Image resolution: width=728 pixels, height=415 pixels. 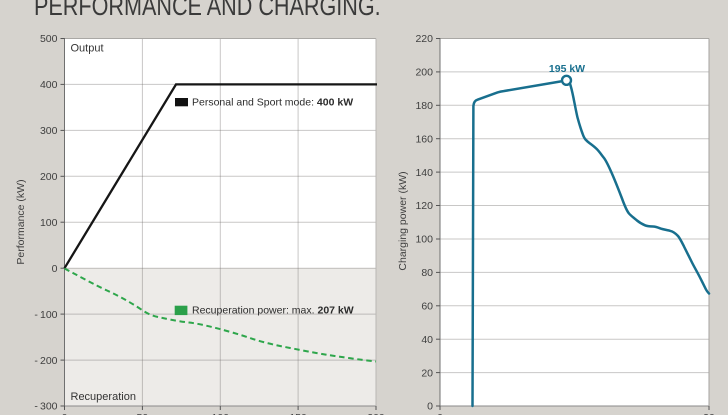 What do you see at coordinates (427, 340) in the screenshot?
I see `svg-text: 40` at bounding box center [427, 340].